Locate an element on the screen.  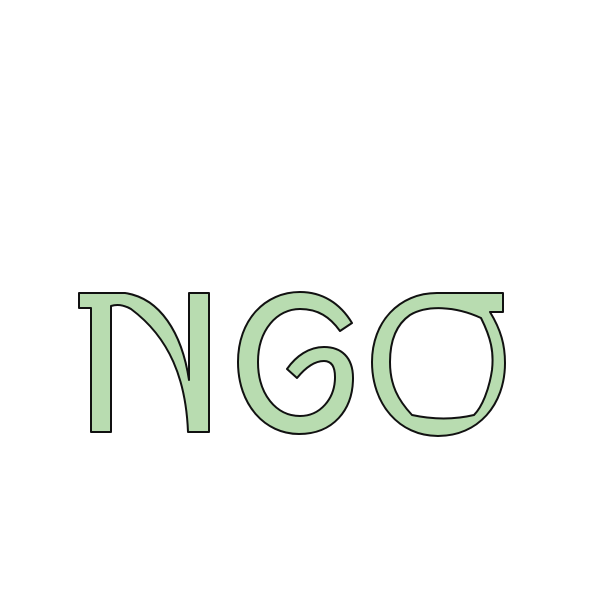
logo-letter-o is located at coordinates (438, 364).